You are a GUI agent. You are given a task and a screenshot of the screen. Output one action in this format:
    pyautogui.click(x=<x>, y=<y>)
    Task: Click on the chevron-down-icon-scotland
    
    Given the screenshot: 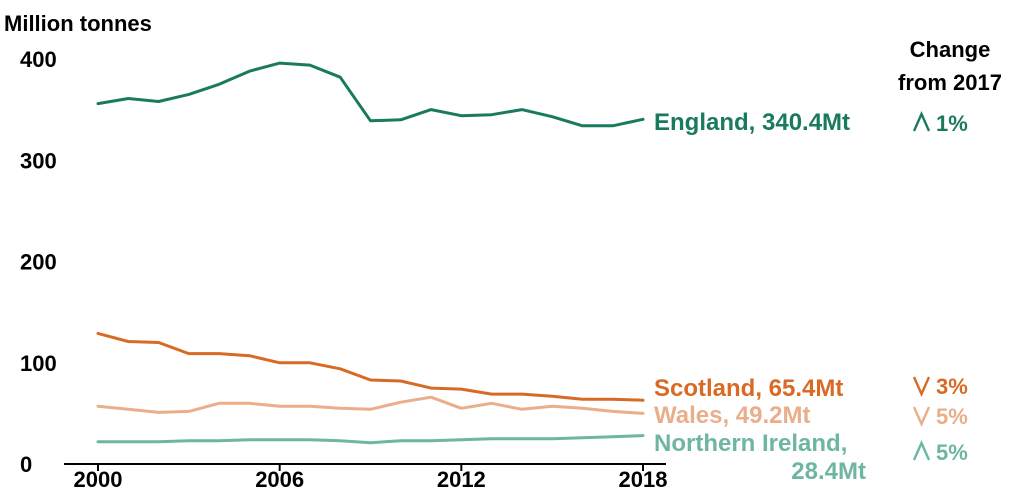 What is the action you would take?
    pyautogui.click(x=921, y=386)
    